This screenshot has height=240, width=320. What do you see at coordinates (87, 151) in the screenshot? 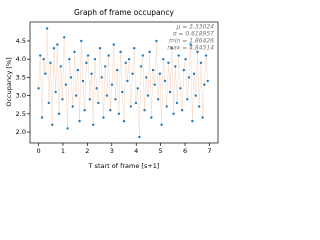
I see `x-tick-label: 2` at bounding box center [87, 151].